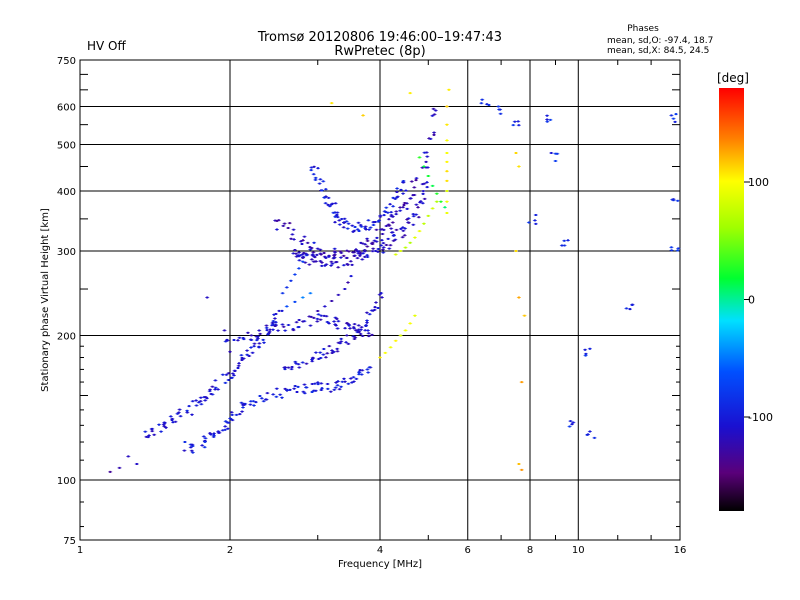 This screenshot has height=600, width=800. What do you see at coordinates (658, 51) in the screenshot?
I see `phase-stats-x: mean, sd,X: 84.5, 24.5` at bounding box center [658, 51].